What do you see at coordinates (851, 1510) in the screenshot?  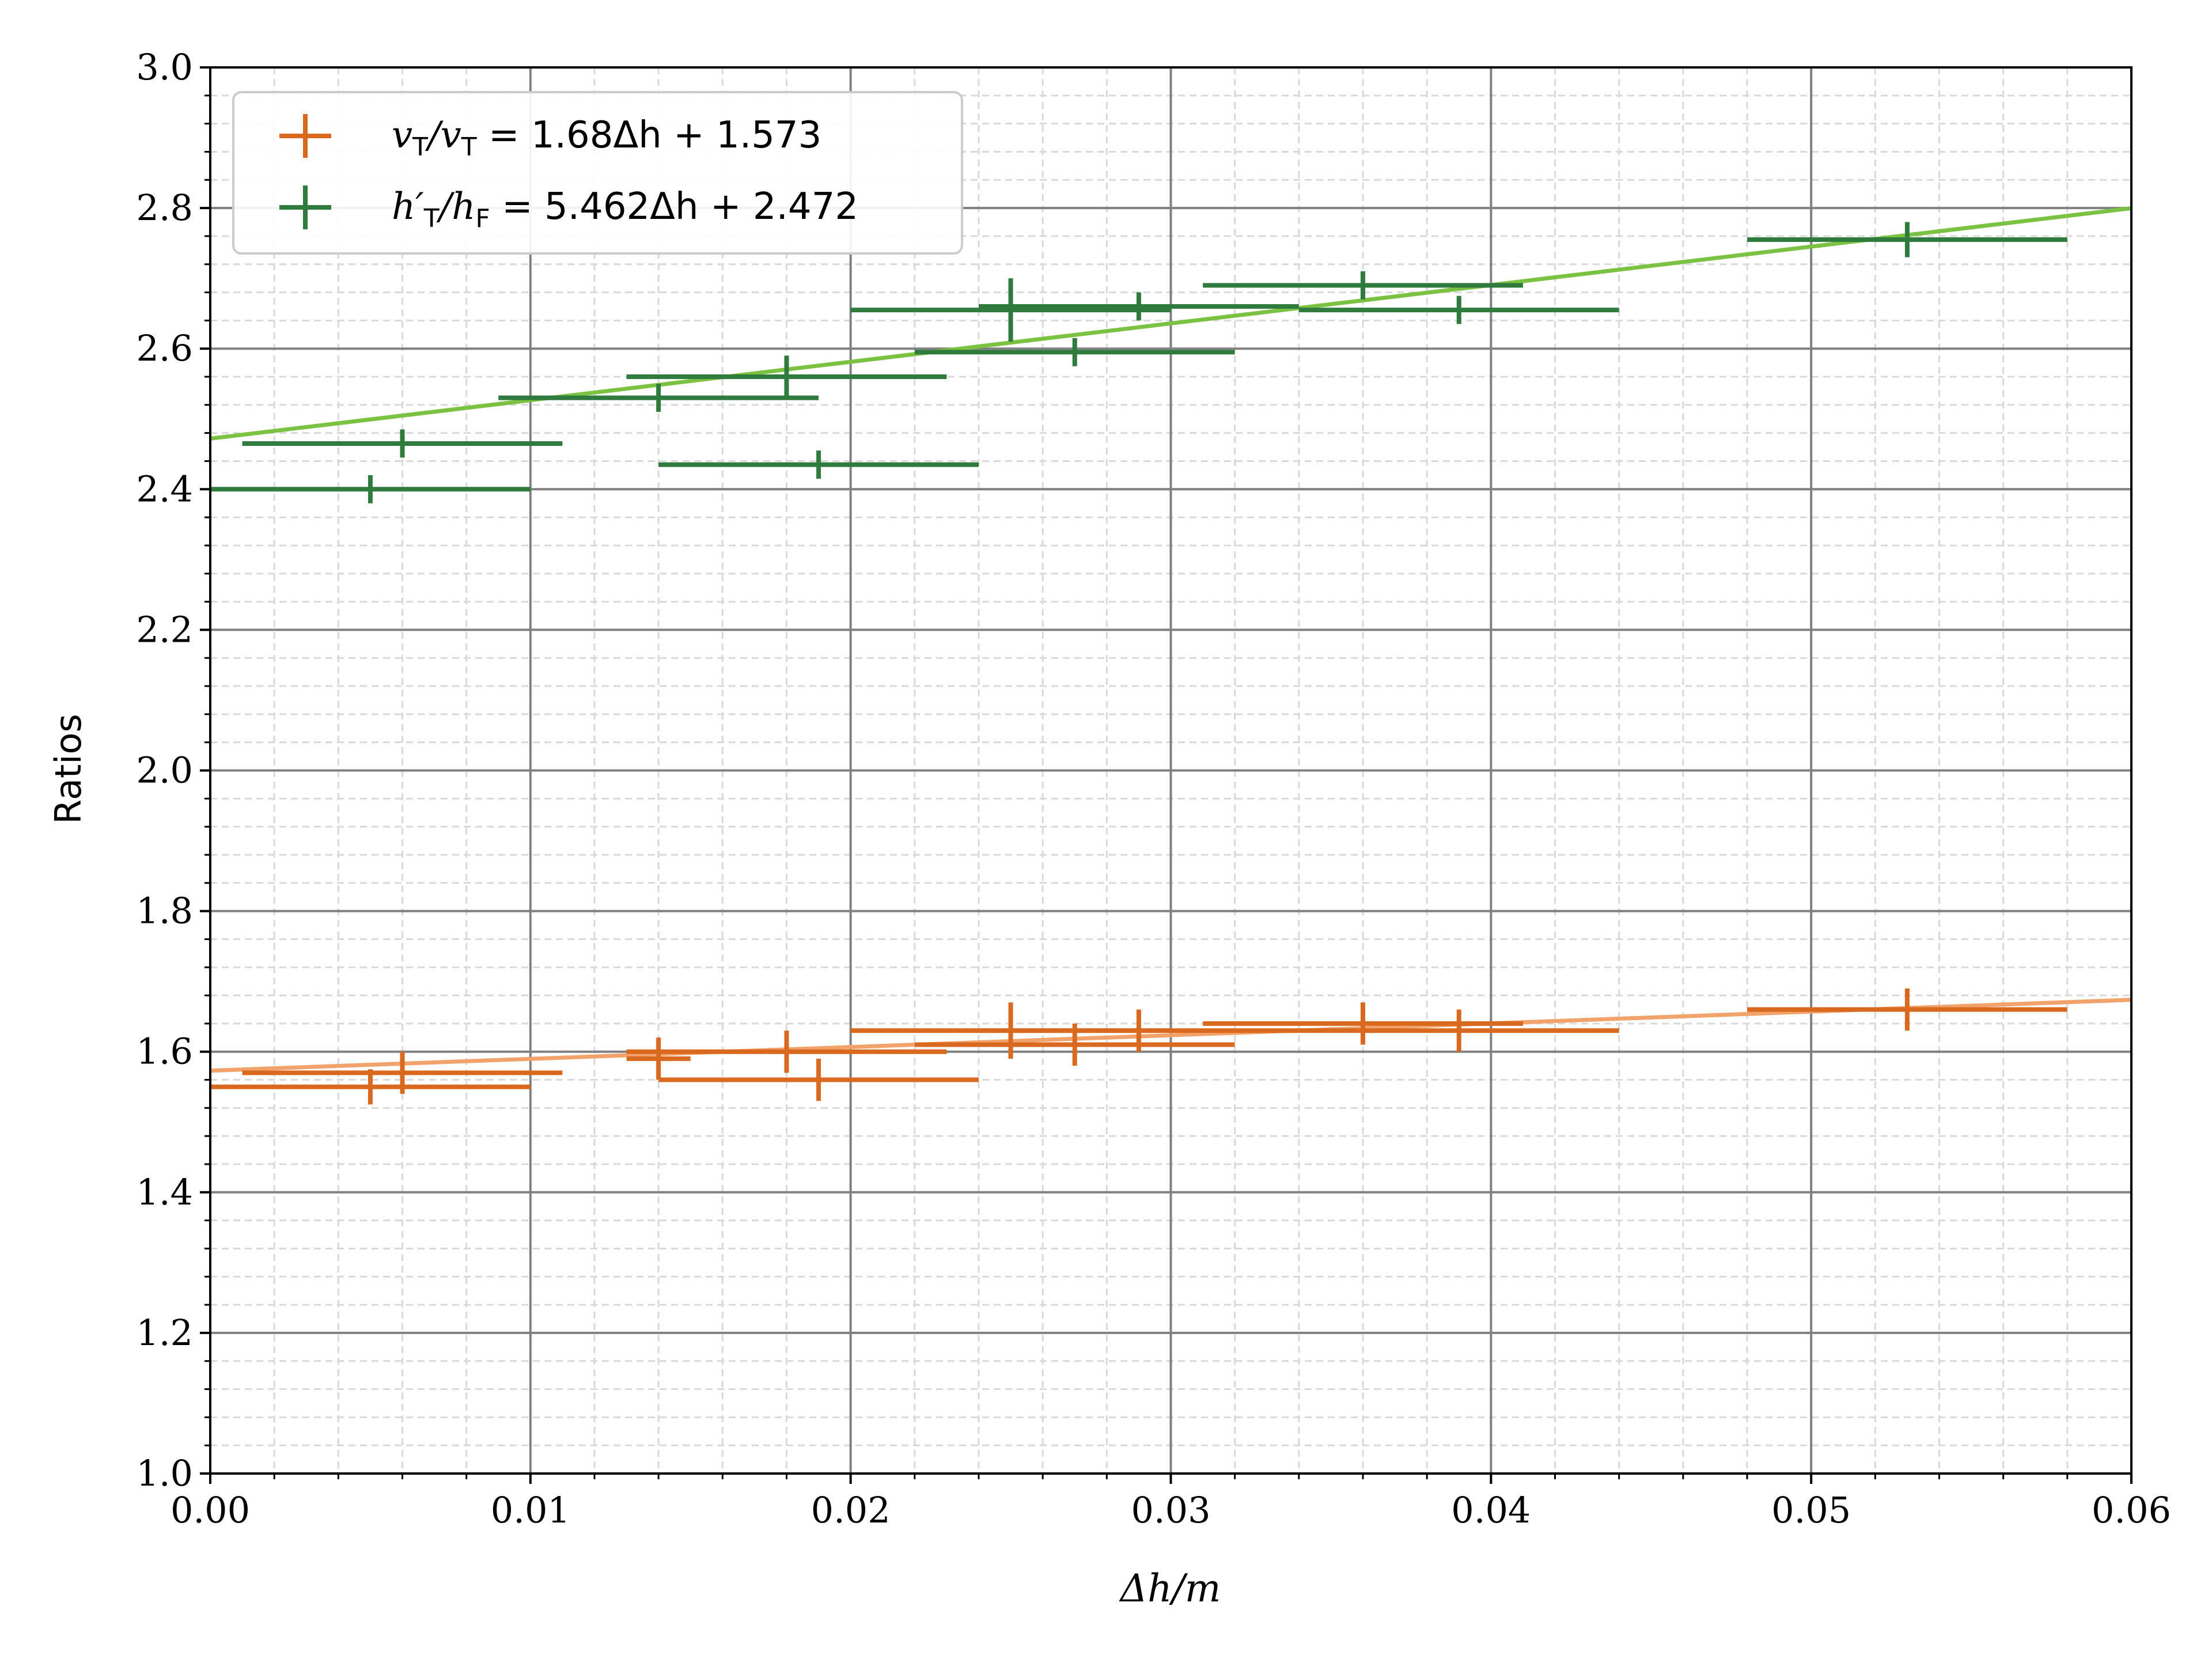 I see `x-tick-label: 0.02` at bounding box center [851, 1510].